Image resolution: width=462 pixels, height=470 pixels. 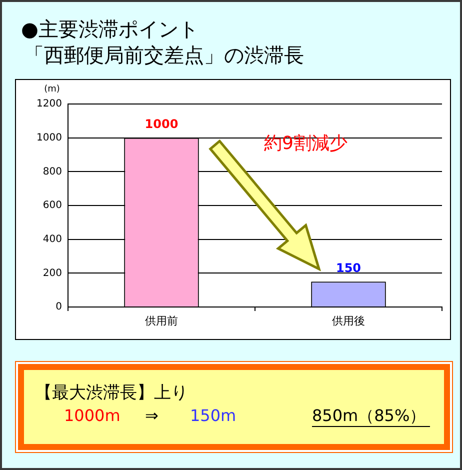 I want to click on y-axis-title: (m), so click(x=52, y=89).